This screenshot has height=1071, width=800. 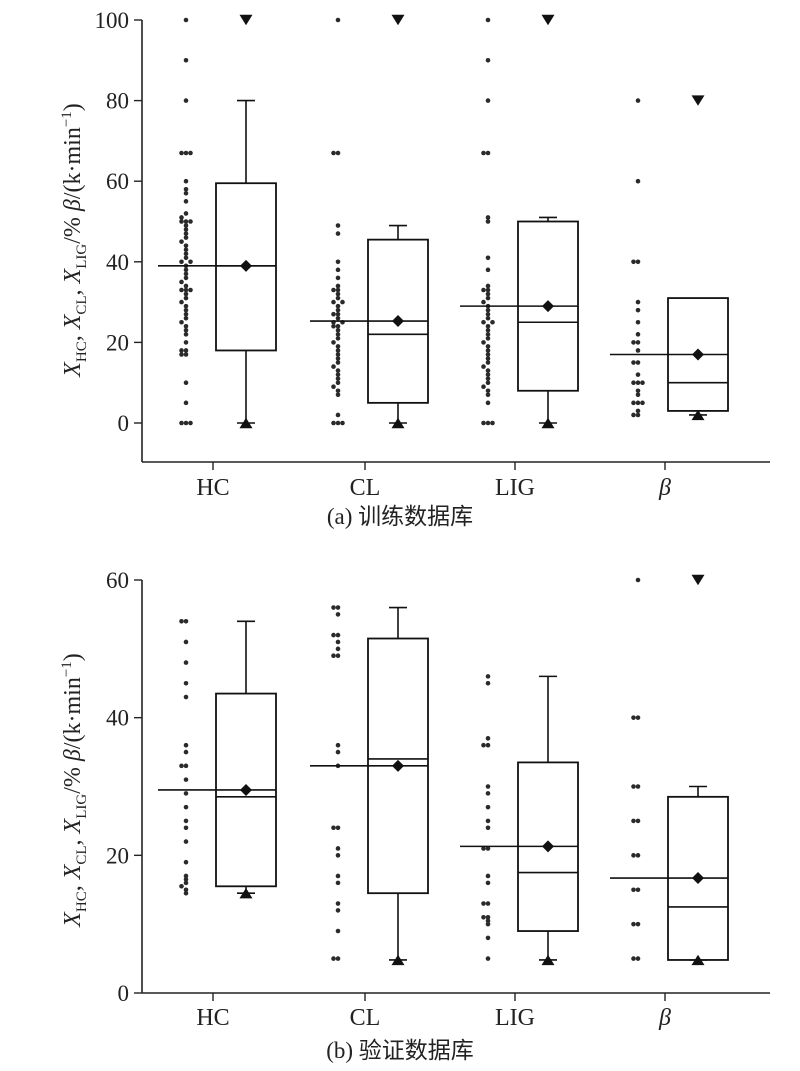 What do you see at coordinates (400, 1048) in the screenshot?
I see `caption-b: (b) 验证数据库` at bounding box center [400, 1048].